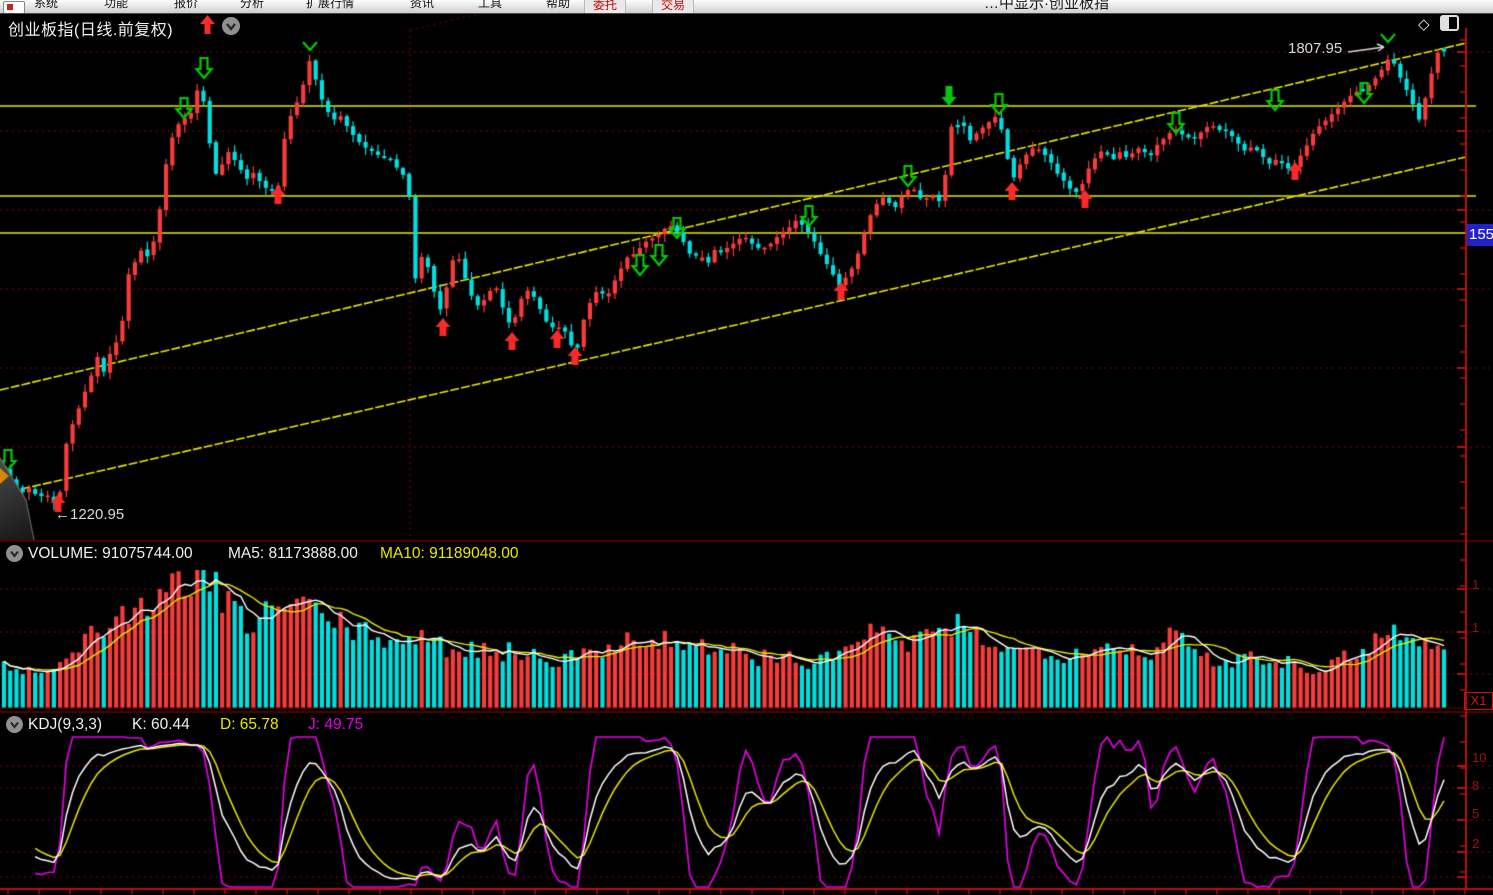  Describe the element at coordinates (1480, 235) in the screenshot. I see `current-price-axis-box: 155` at that location.